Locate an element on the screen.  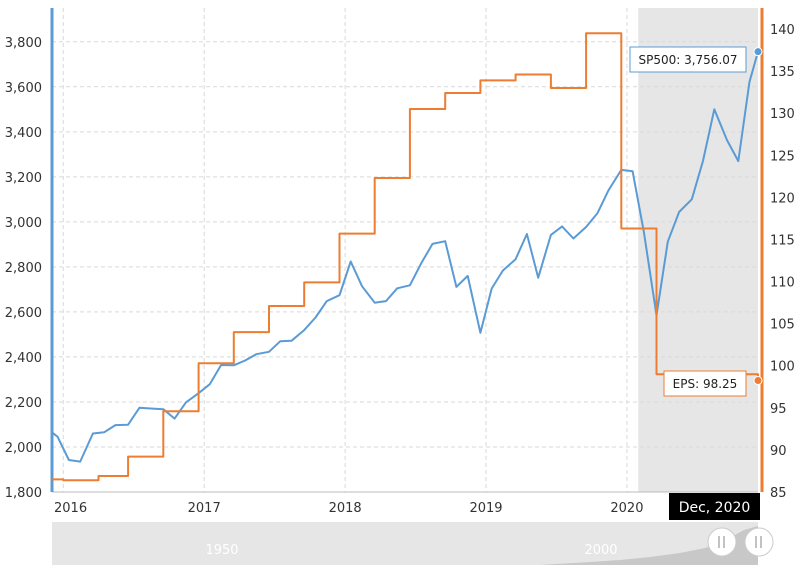
left-tick-label: 3,800 is located at coordinates (23, 43).